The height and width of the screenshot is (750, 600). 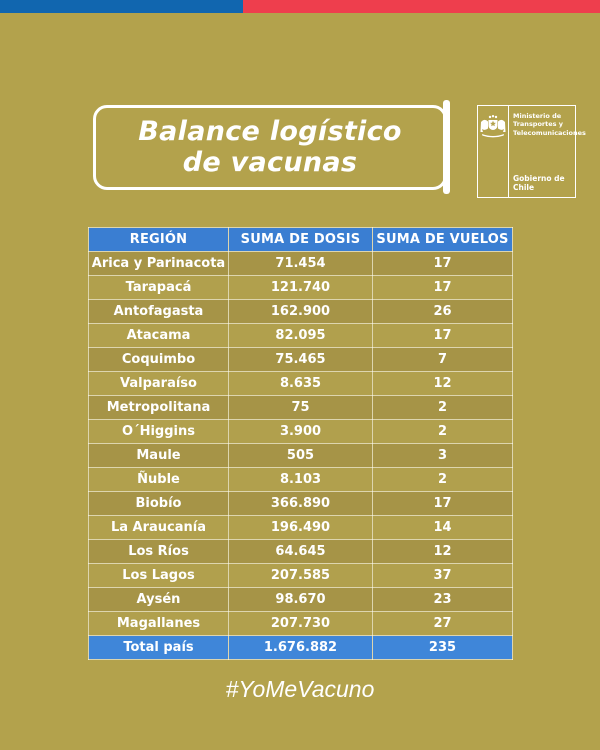 What do you see at coordinates (442, 575) in the screenshot?
I see `flights-cell: 37` at bounding box center [442, 575].